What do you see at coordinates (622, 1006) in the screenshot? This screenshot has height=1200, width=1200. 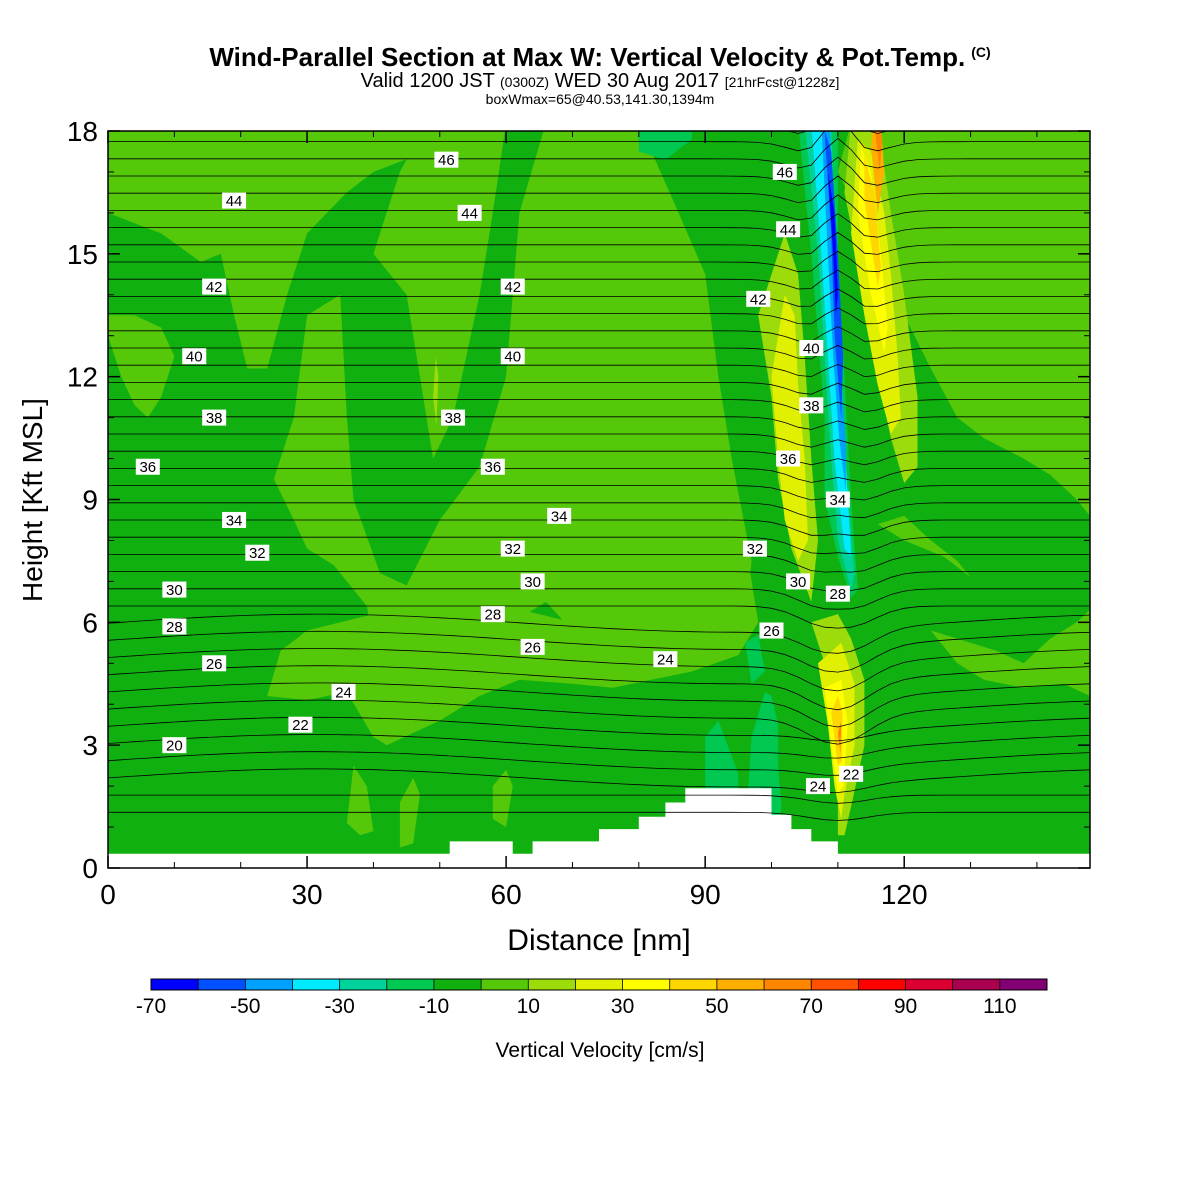 I see `colorbar-tick-label: 30` at bounding box center [622, 1006].